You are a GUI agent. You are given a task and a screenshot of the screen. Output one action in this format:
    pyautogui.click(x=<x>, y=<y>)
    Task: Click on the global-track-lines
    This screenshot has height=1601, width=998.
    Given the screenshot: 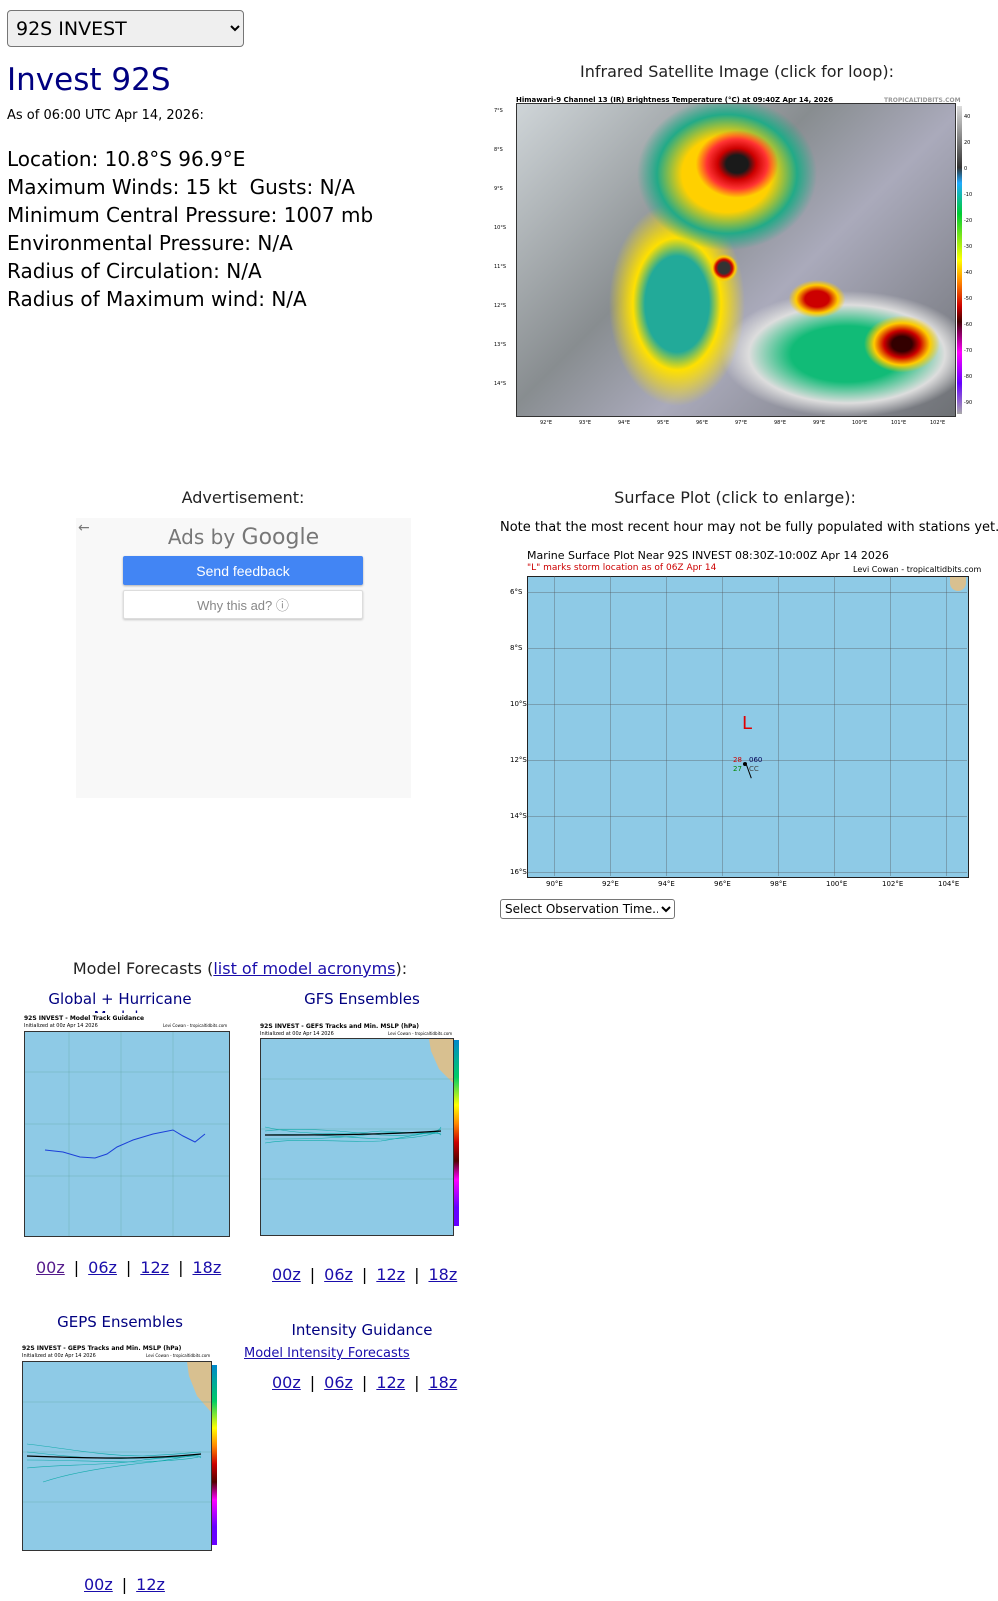 What is the action you would take?
    pyautogui.click(x=127, y=1134)
    